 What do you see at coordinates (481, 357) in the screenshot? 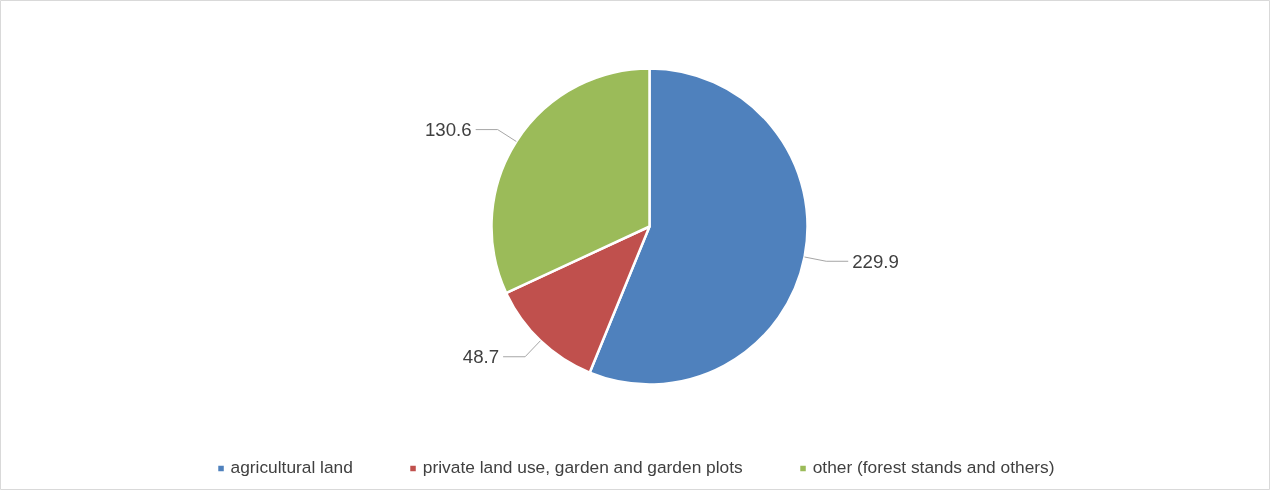
I see `data-label: 48.7` at bounding box center [481, 357].